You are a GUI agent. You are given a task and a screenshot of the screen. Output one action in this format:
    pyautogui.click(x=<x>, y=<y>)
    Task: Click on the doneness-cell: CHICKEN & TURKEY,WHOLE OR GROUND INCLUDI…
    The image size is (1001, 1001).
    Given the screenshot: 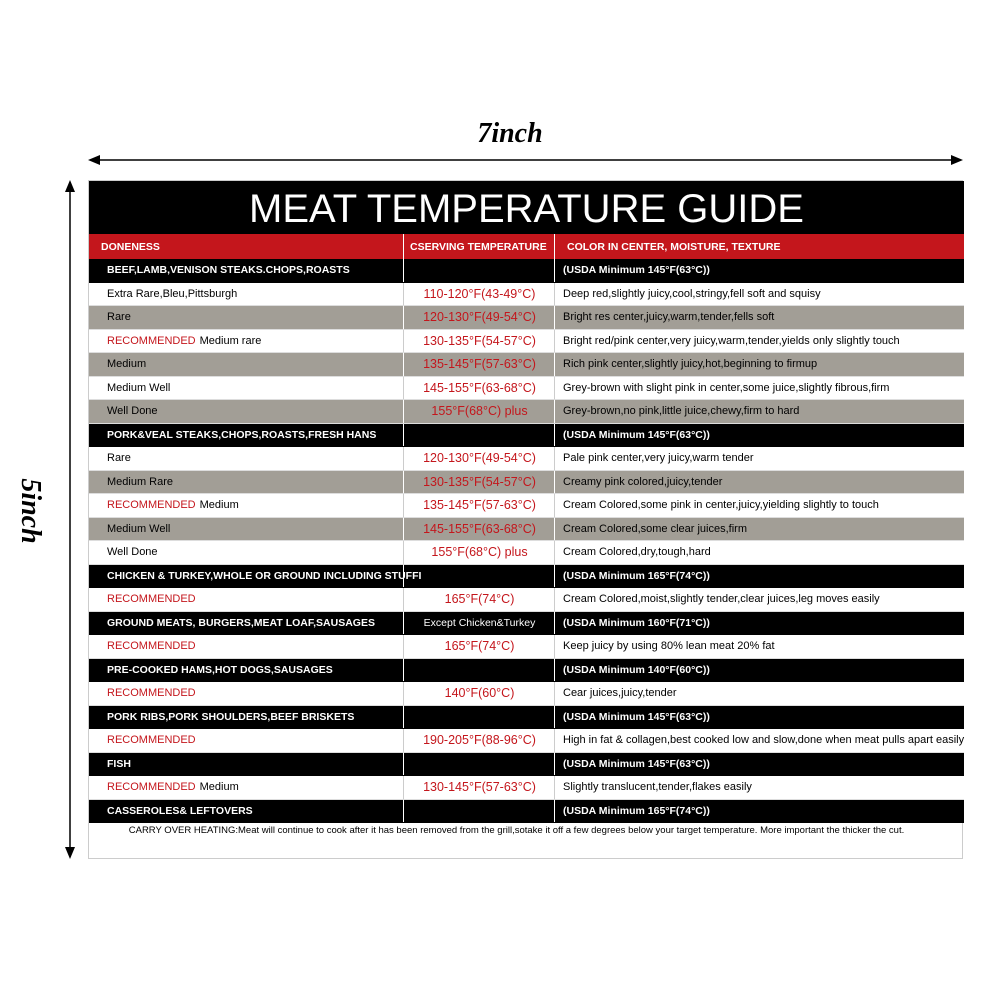 What is the action you would take?
    pyautogui.click(x=255, y=576)
    